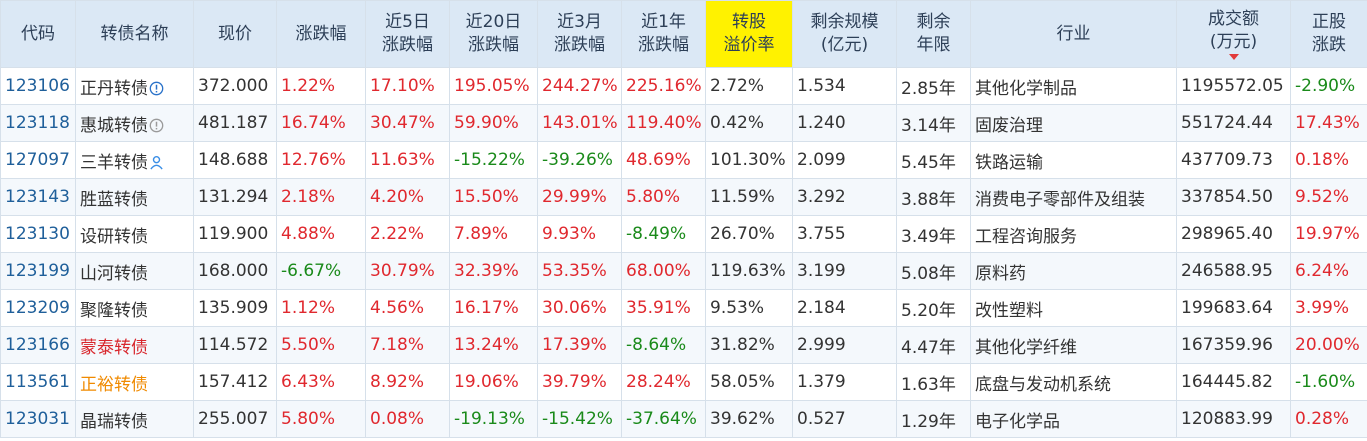 This screenshot has width=1367, height=441. Describe the element at coordinates (114, 310) in the screenshot. I see `bond-name-link: 聚隆转债` at that location.